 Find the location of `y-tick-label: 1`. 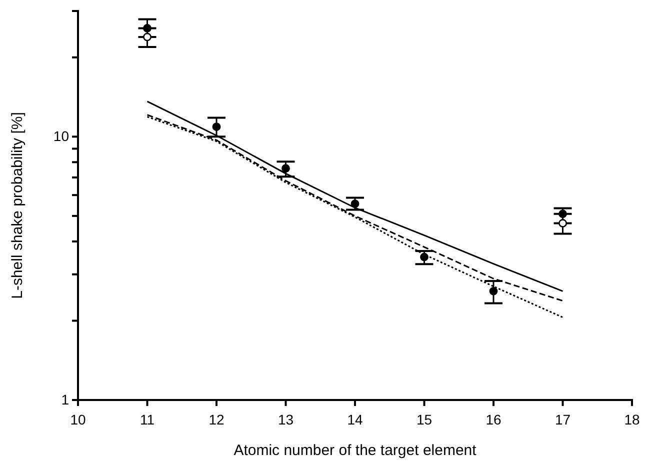

y-tick-label: 1 is located at coordinates (65, 399).